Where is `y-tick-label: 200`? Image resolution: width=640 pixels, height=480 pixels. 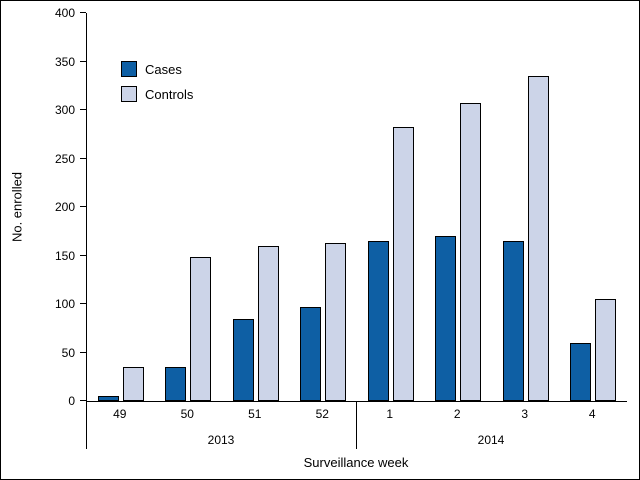 y-tick-label: 200 is located at coordinates (64, 207).